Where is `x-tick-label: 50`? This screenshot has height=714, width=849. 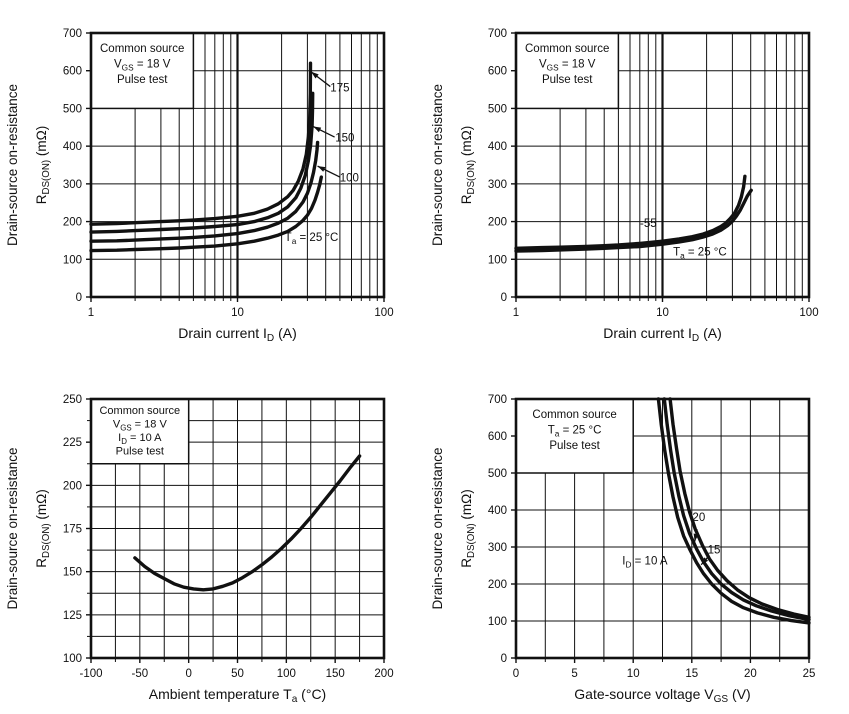 x-tick-label: 50 is located at coordinates (237, 674).